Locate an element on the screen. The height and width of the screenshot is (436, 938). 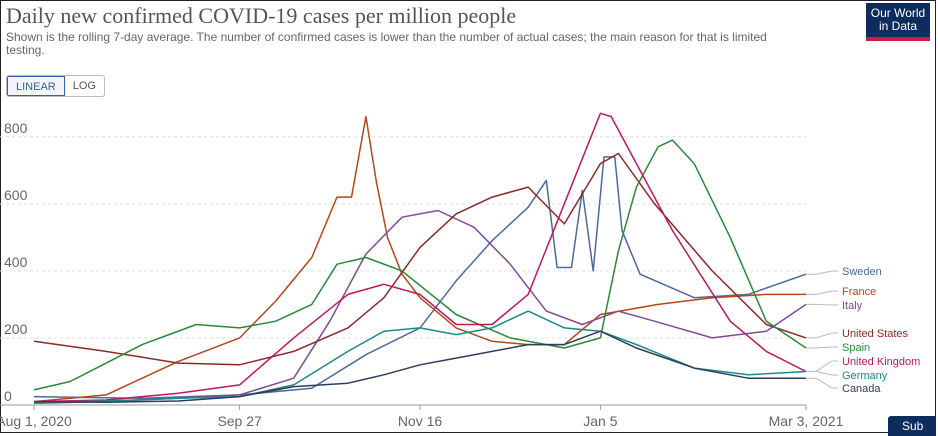
x-tick-label: Sep 27 is located at coordinates (239, 421).